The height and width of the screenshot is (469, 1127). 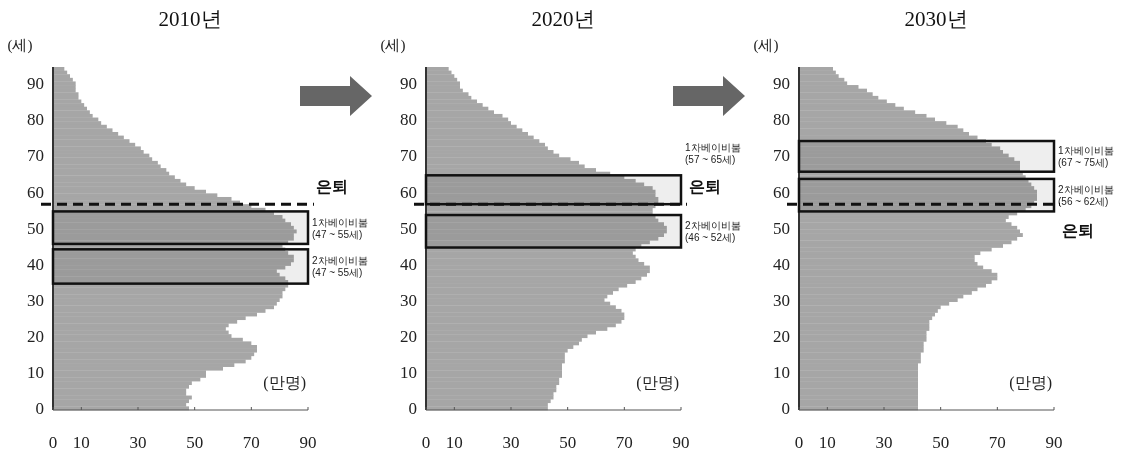 What do you see at coordinates (190, 19) in the screenshot?
I see `chart-title: 2010년` at bounding box center [190, 19].